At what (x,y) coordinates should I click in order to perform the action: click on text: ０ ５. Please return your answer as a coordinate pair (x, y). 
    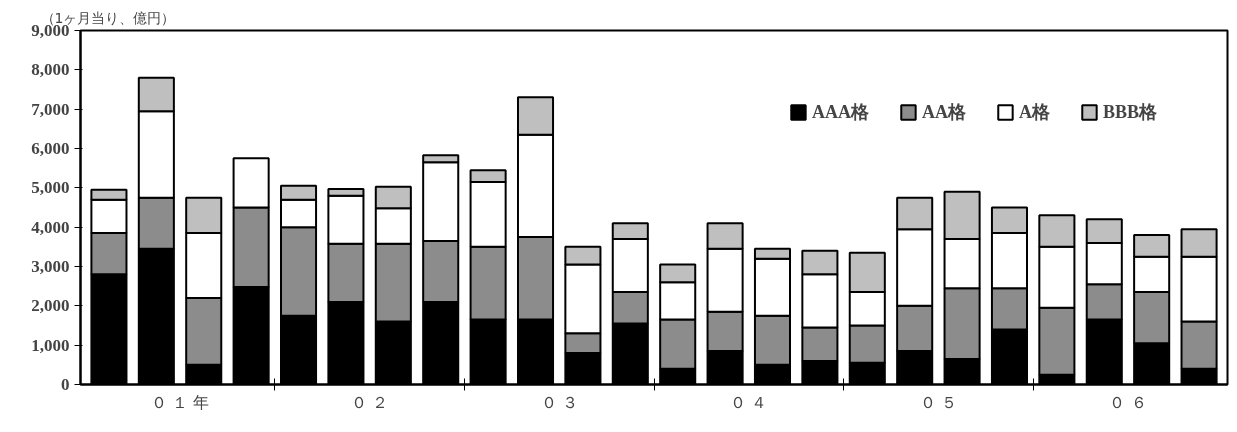
    Looking at the image, I should click on (938, 402).